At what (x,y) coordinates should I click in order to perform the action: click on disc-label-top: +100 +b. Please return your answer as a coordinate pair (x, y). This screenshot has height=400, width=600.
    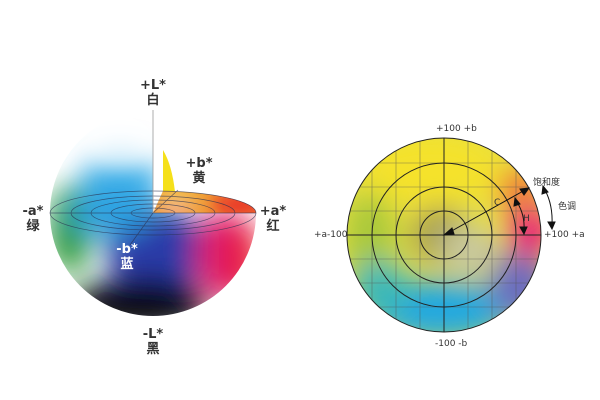
    Looking at the image, I should click on (456, 129).